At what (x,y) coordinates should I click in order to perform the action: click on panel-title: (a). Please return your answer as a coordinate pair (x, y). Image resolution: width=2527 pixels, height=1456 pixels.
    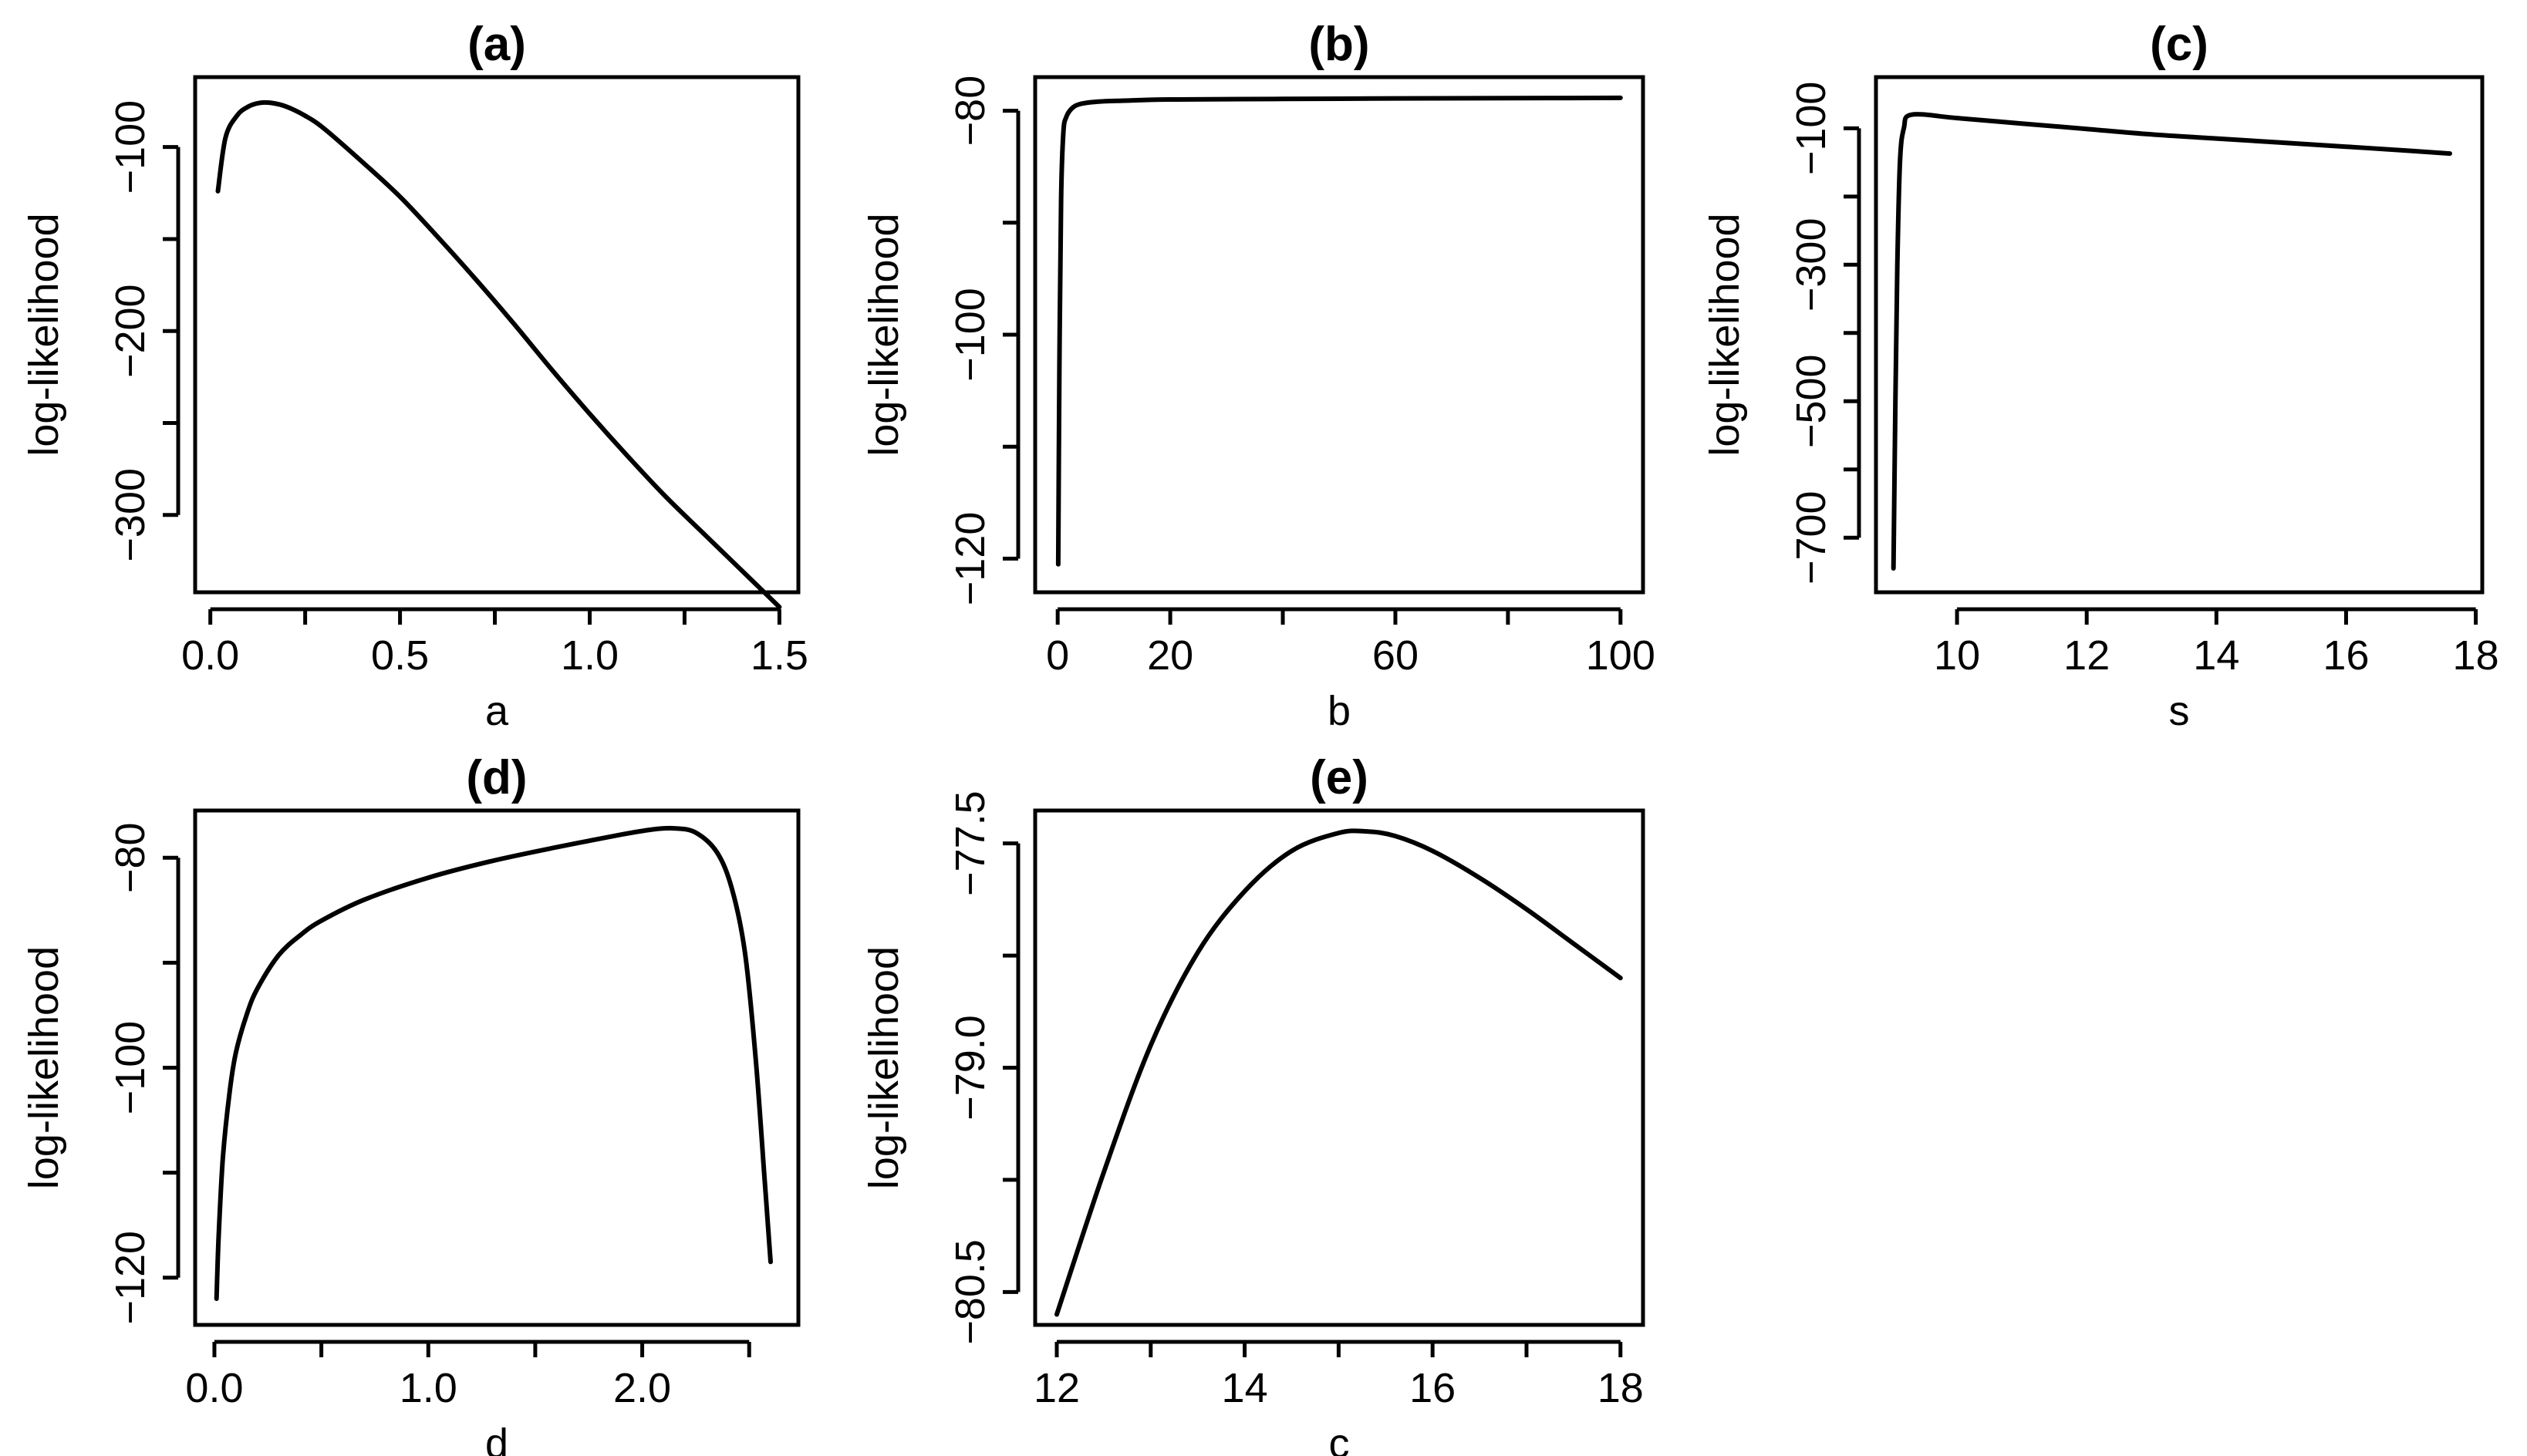
    Looking at the image, I should click on (497, 45).